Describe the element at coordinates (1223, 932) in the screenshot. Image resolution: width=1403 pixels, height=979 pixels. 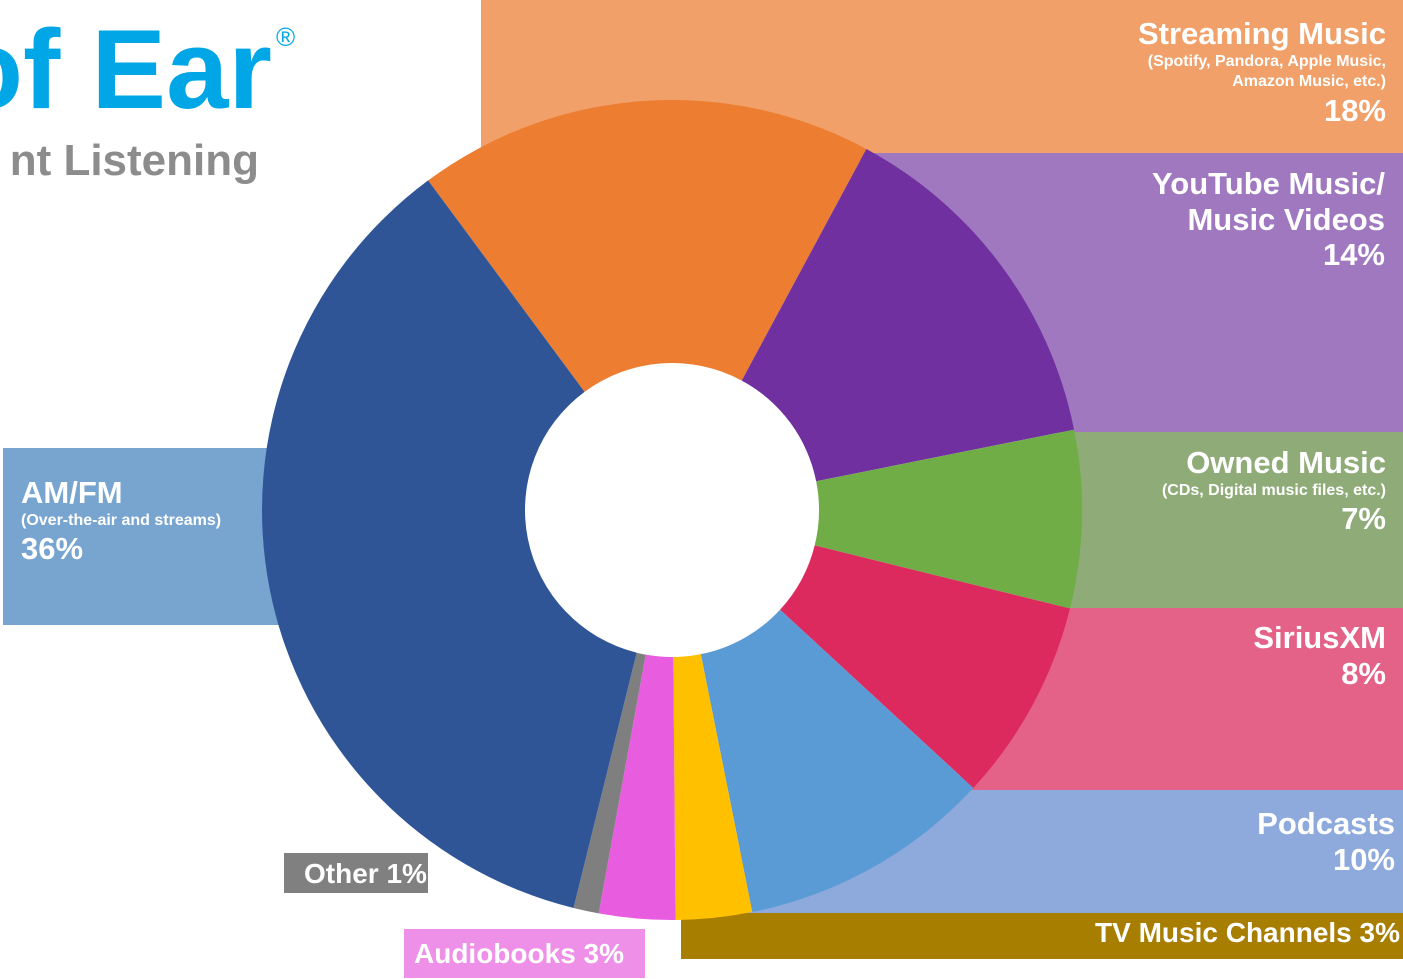
I see `category-name: TV Music Channels` at that location.